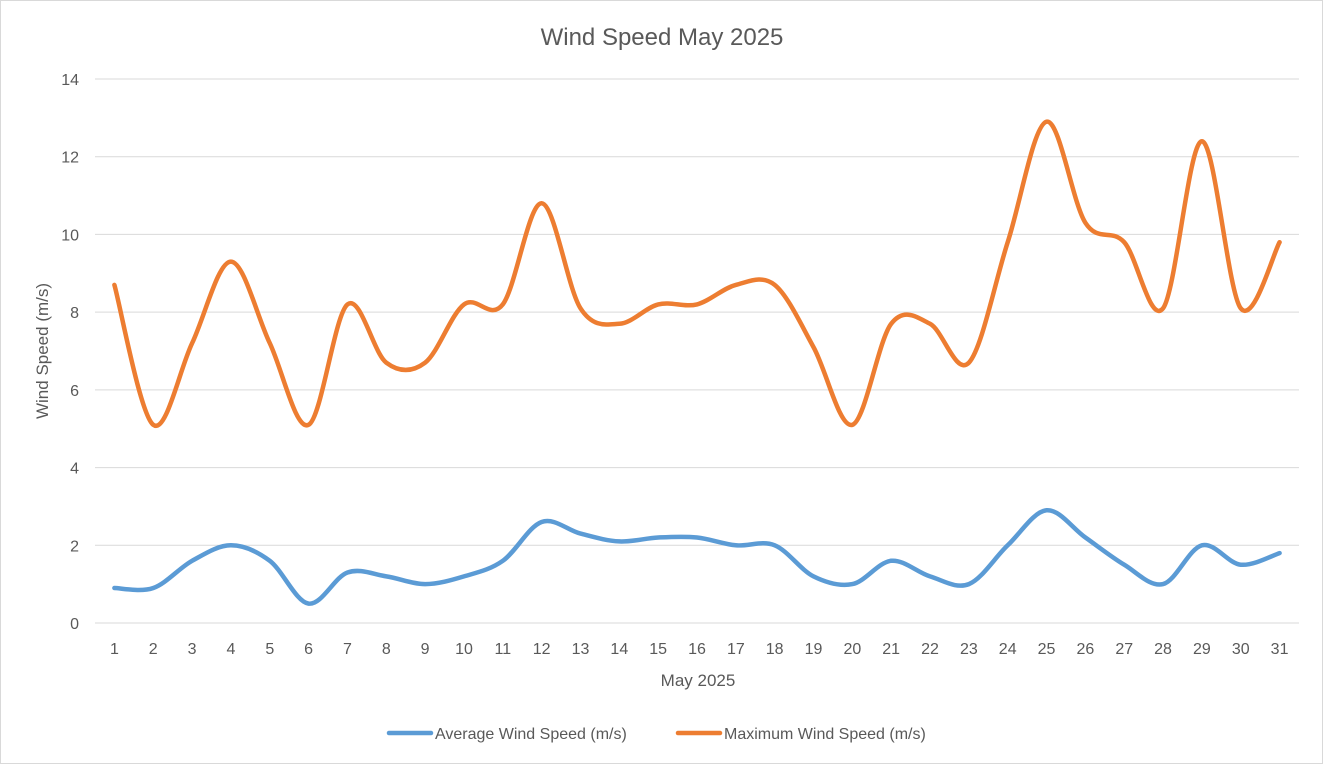  Describe the element at coordinates (1085, 649) in the screenshot. I see `x-tick-label: 26` at that location.